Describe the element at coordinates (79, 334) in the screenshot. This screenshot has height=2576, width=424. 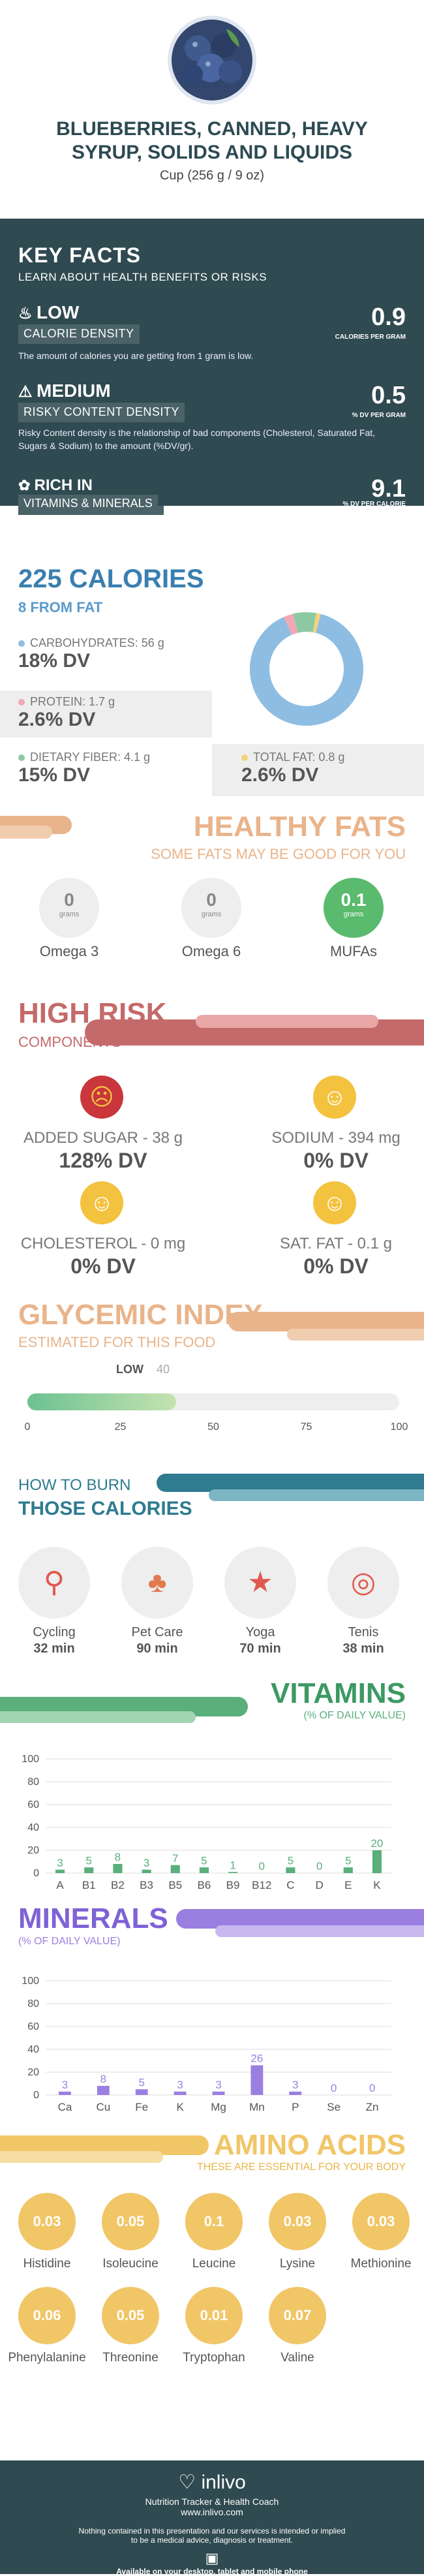
I see `calorie-density-label: CALORIE DENSITY` at that location.